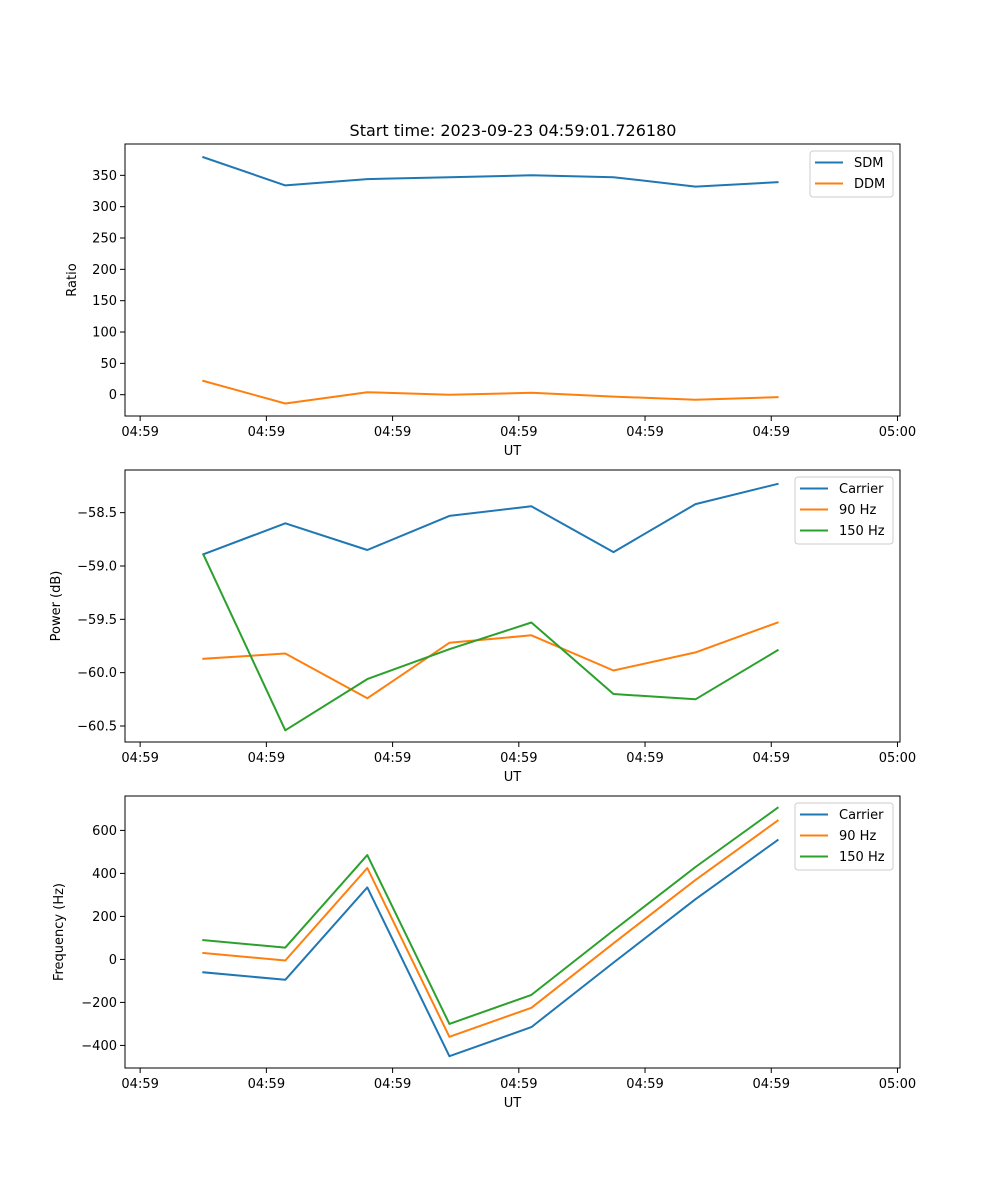  I want to click on y-tick-label: −59.5, so click(97, 620).